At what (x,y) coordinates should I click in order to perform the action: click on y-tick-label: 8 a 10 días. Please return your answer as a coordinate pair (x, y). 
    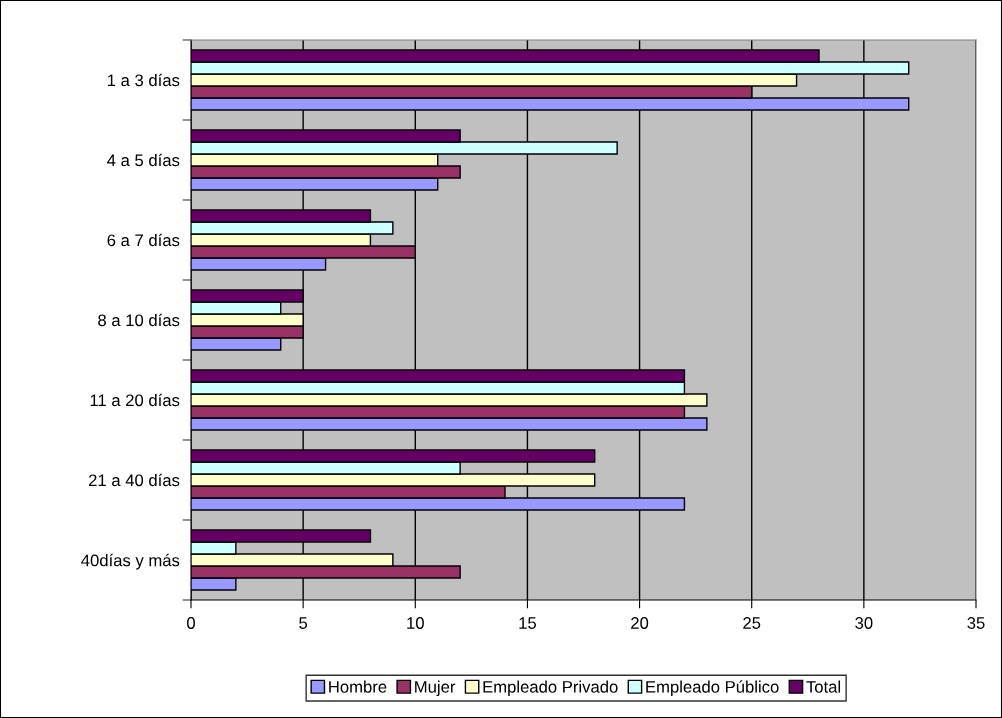
    Looking at the image, I should click on (139, 320).